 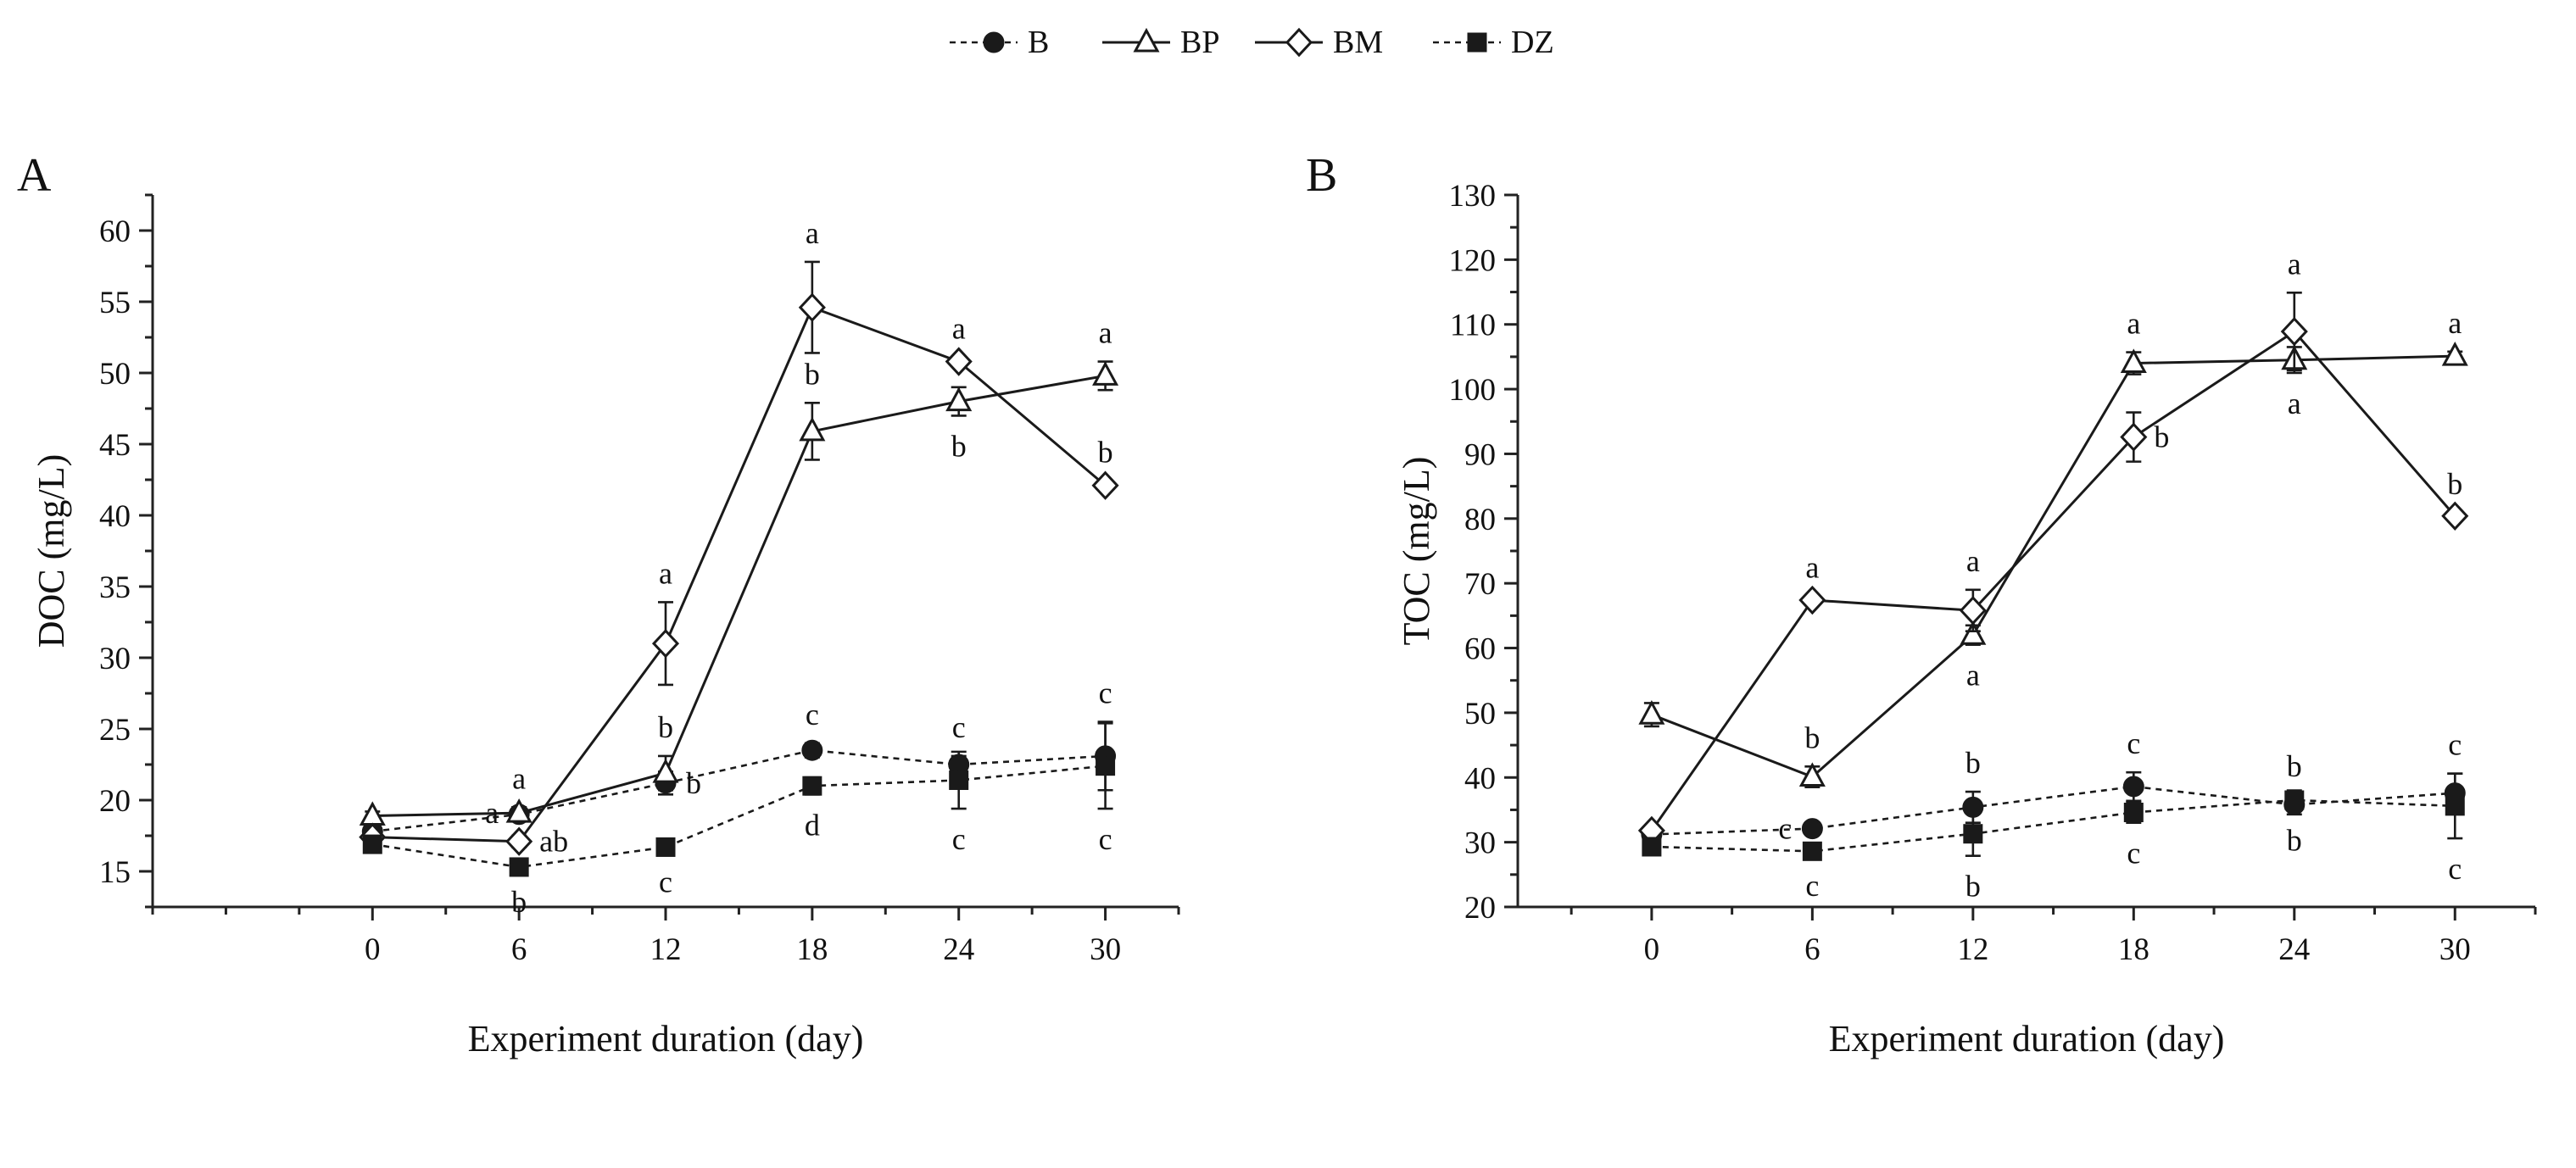 I want to click on legend-item-dz: DZ, so click(x=1493, y=42).